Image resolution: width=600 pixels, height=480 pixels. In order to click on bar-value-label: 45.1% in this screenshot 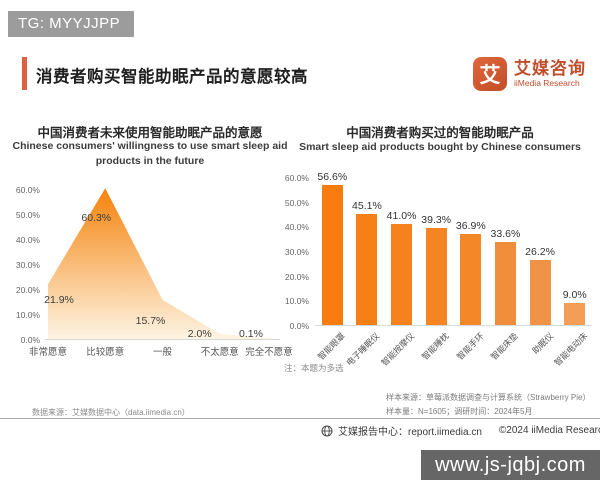, I will do `click(367, 205)`.